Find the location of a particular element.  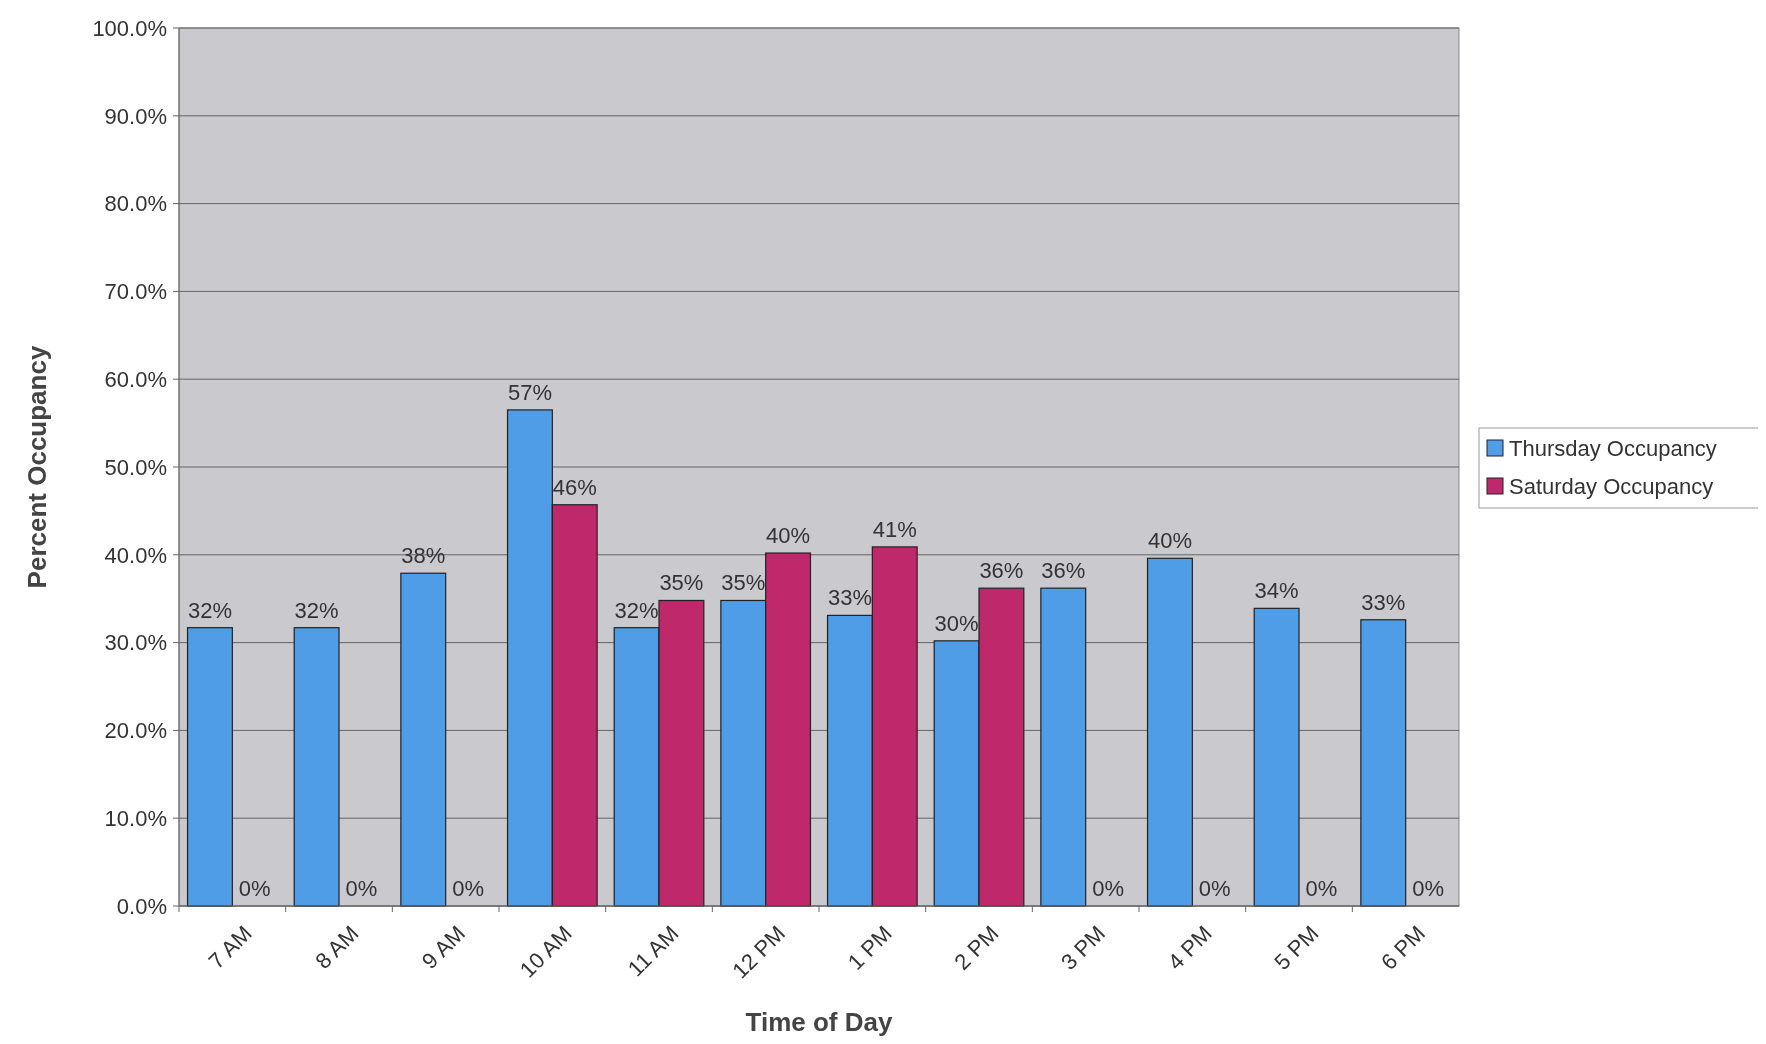

x-tick-label: 3 PM is located at coordinates (1083, 947).